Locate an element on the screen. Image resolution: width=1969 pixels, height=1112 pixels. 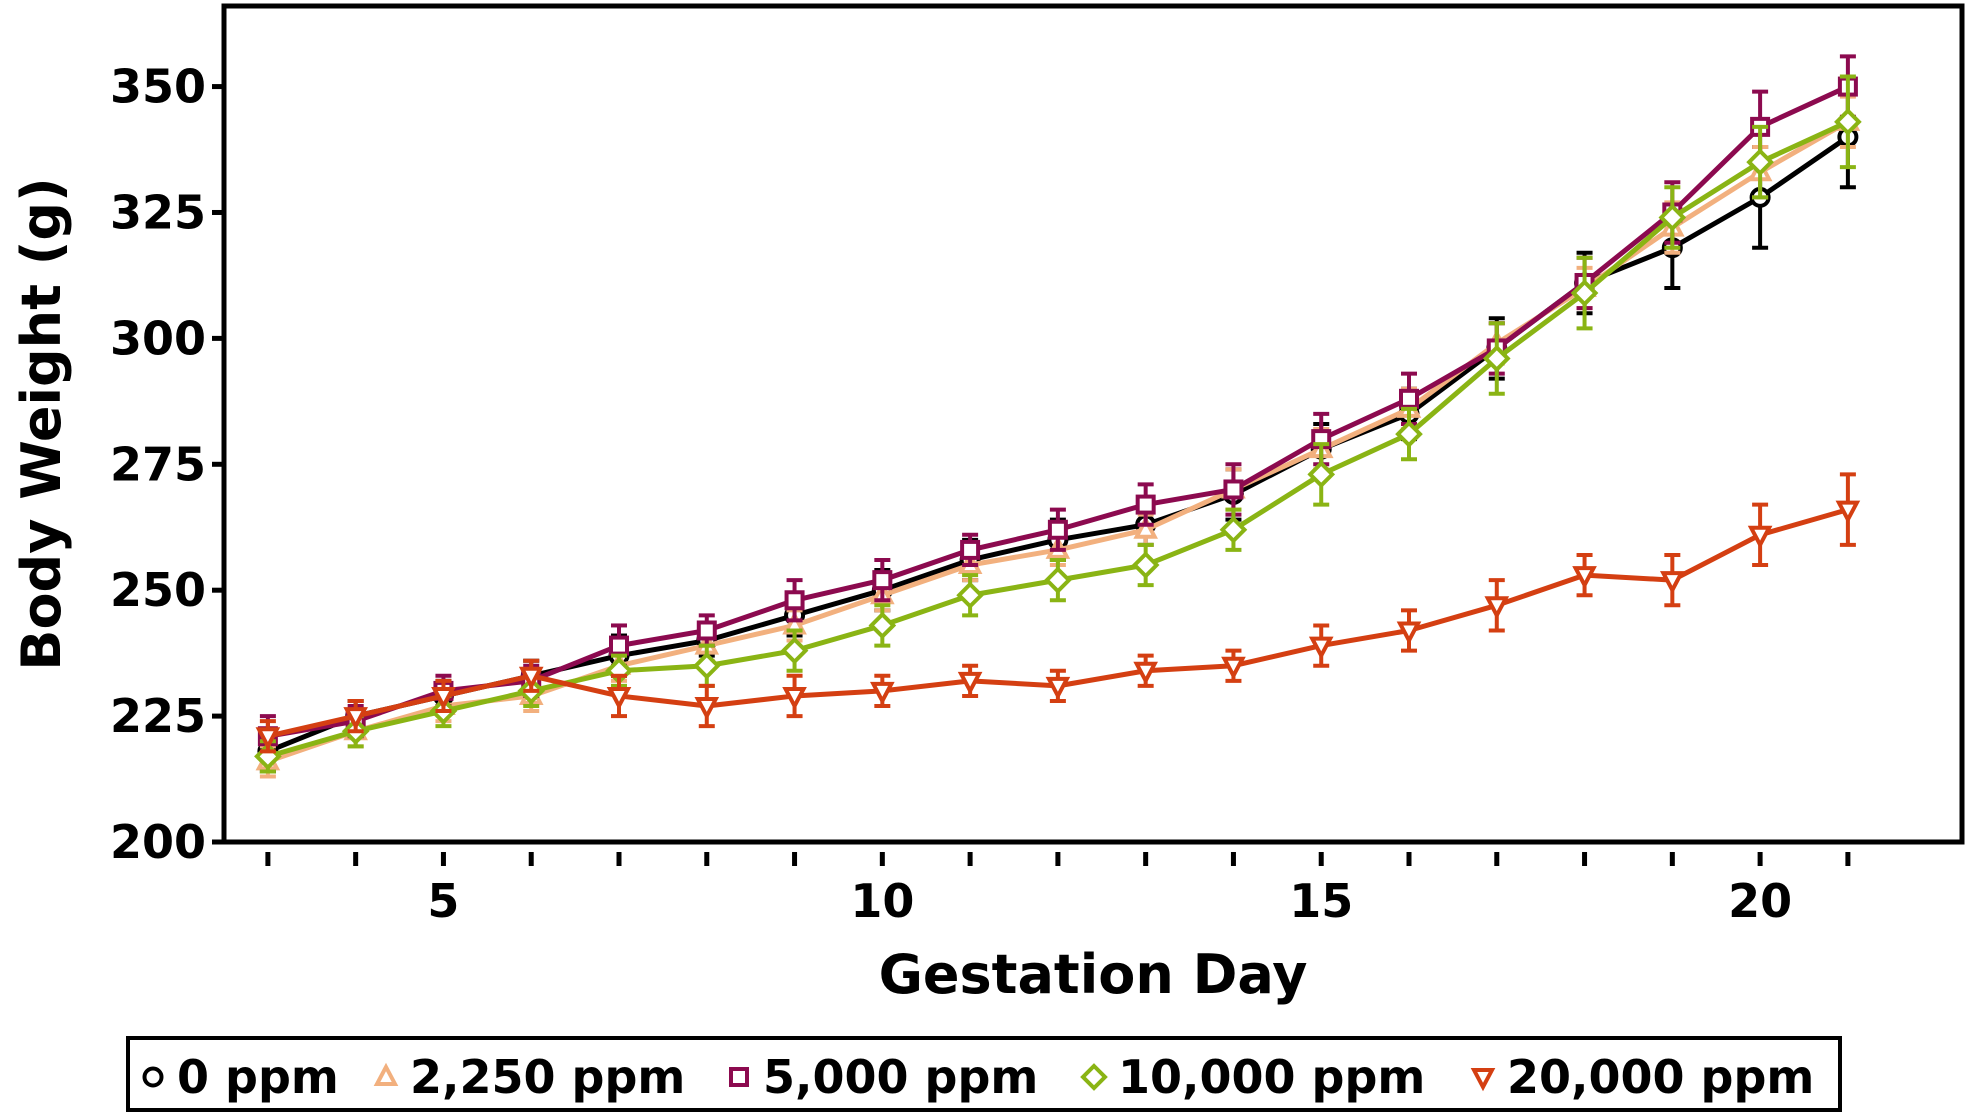
x-tick-label: 20 is located at coordinates (1760, 901).